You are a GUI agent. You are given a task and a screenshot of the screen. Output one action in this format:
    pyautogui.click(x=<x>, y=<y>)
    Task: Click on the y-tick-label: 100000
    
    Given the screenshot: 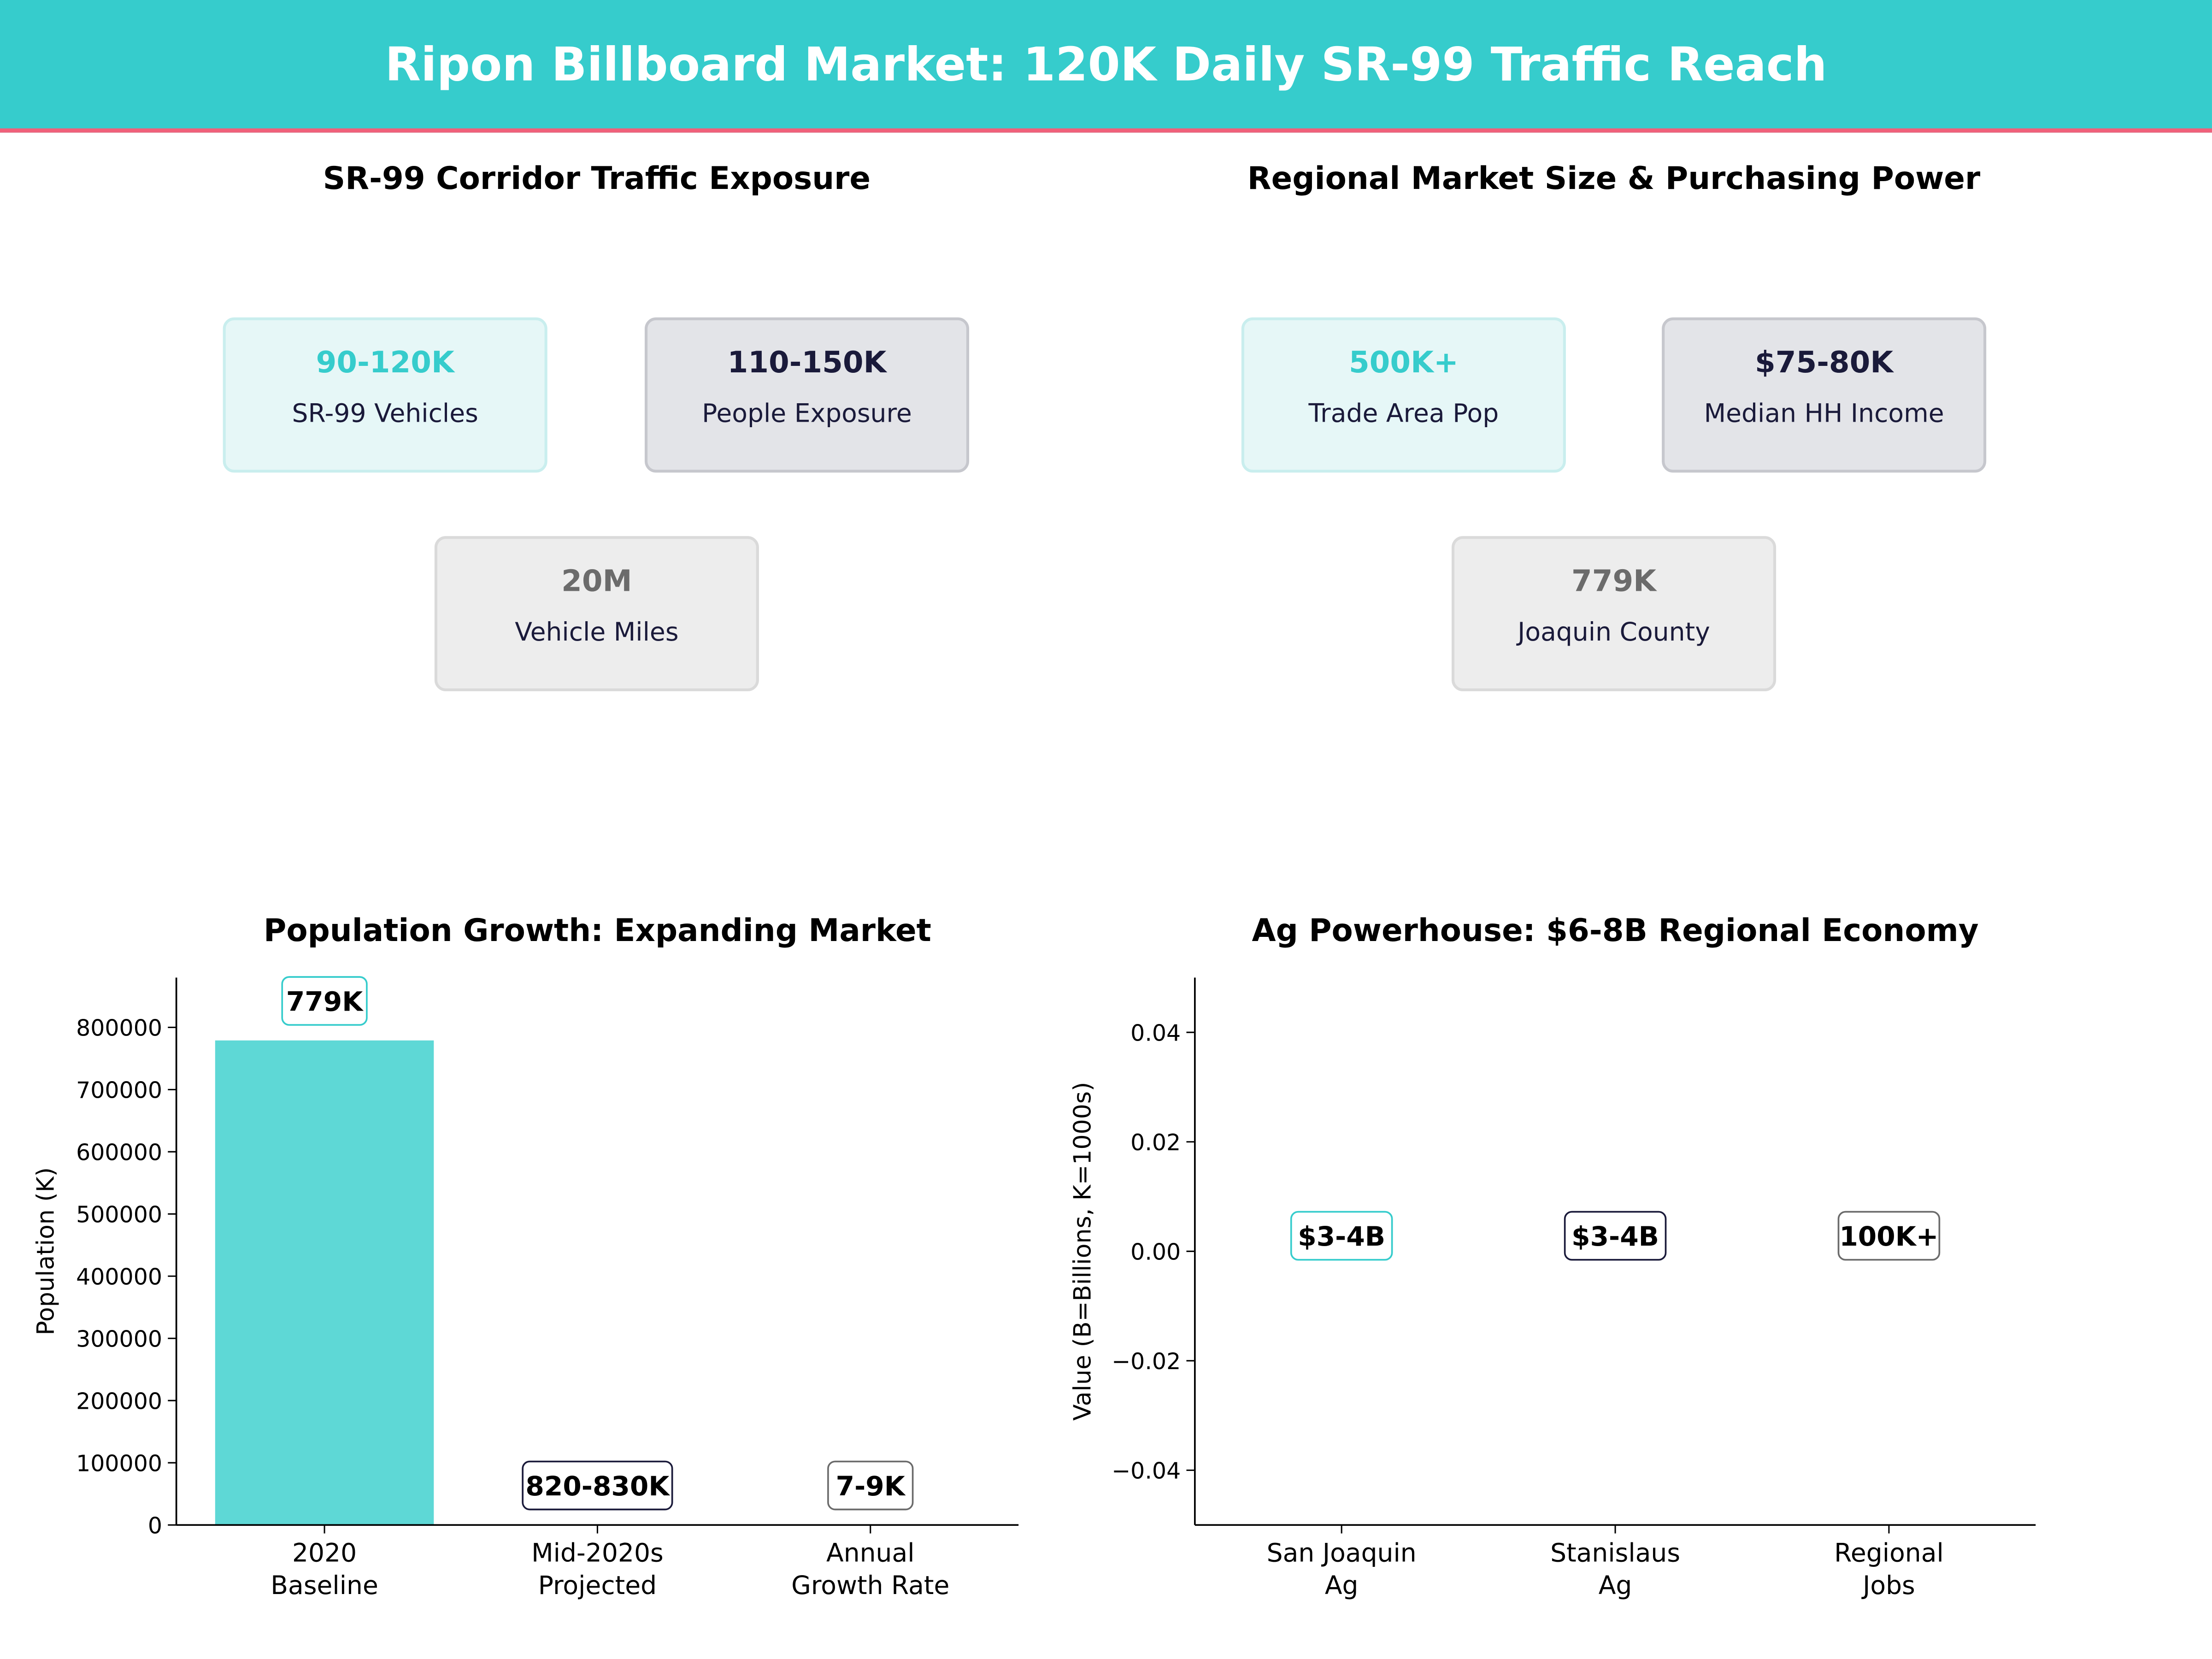 What is the action you would take?
    pyautogui.click(x=119, y=1464)
    